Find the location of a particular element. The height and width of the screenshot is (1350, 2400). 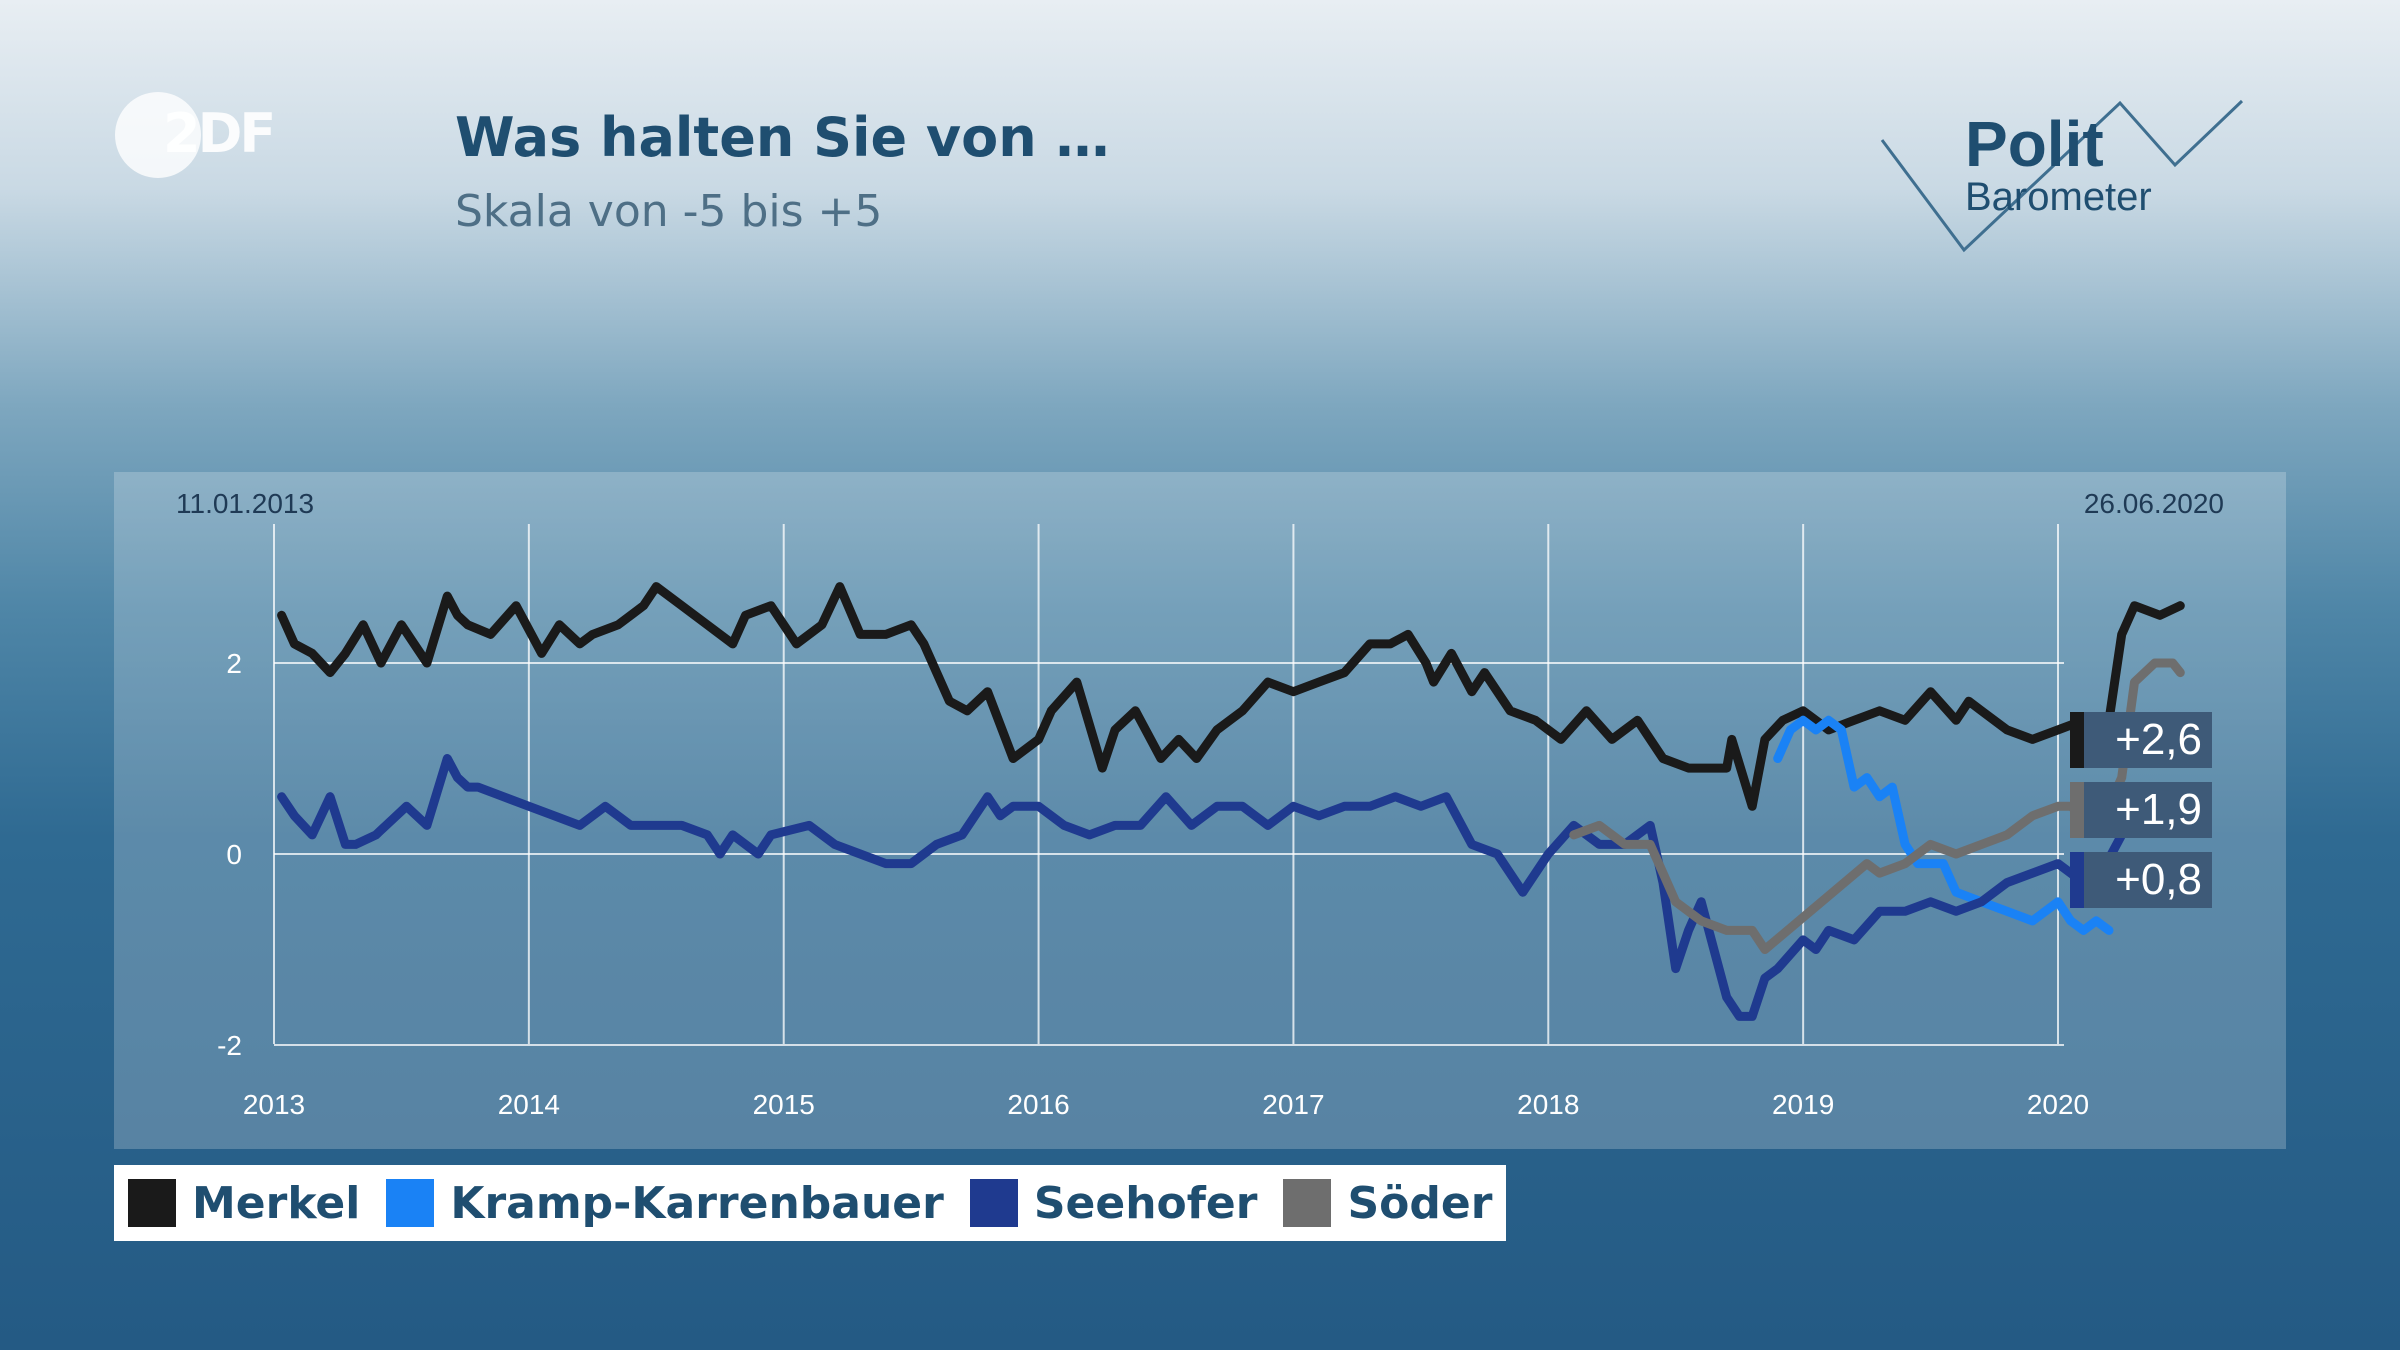

value-label: +1,9 is located at coordinates (2141, 810).